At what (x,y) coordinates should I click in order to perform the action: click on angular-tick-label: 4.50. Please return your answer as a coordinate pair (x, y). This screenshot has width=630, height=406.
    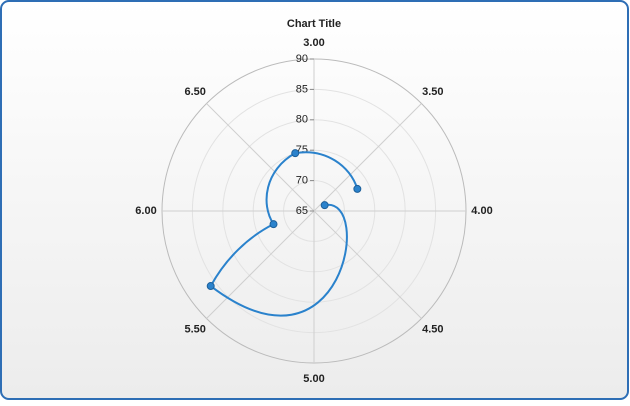
    Looking at the image, I should click on (432, 330).